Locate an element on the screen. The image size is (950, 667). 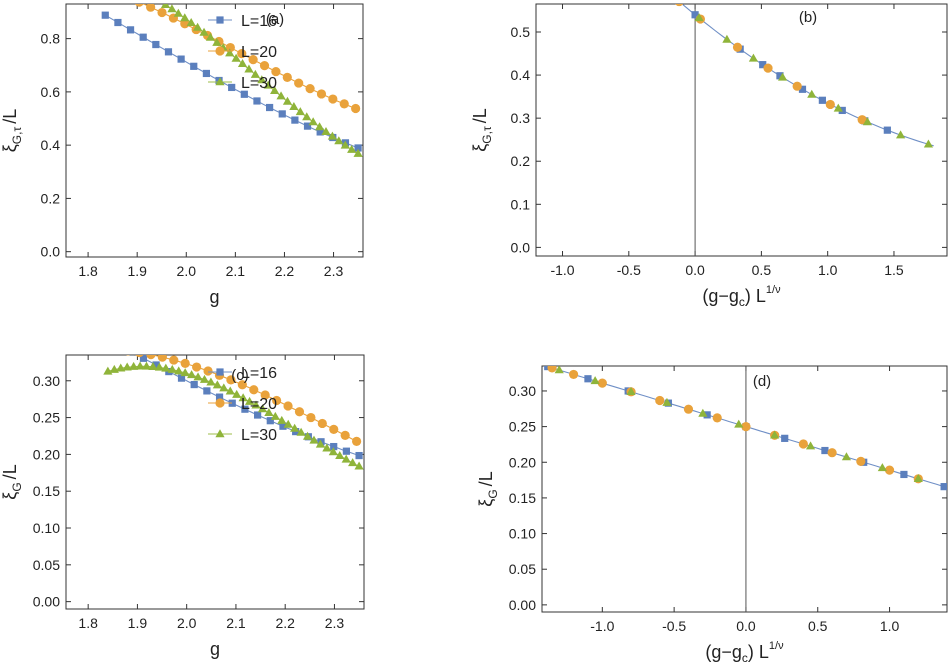
y-axis-label-rest: /L is located at coordinates (486, 478).